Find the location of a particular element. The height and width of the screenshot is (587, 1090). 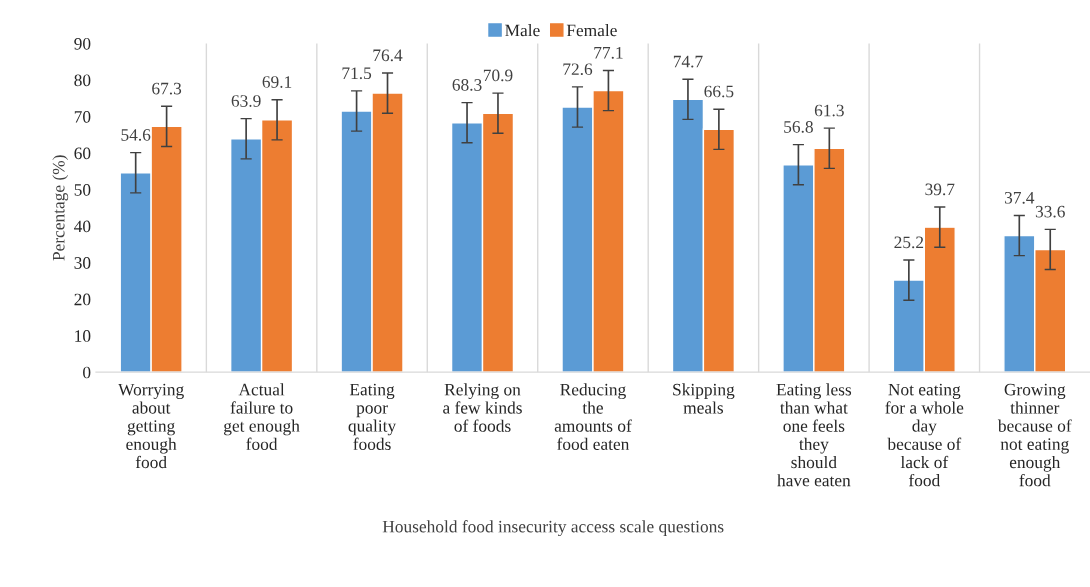

x-tick-label: Growing thinner because of not eating enough food is located at coordinates (1034, 435).